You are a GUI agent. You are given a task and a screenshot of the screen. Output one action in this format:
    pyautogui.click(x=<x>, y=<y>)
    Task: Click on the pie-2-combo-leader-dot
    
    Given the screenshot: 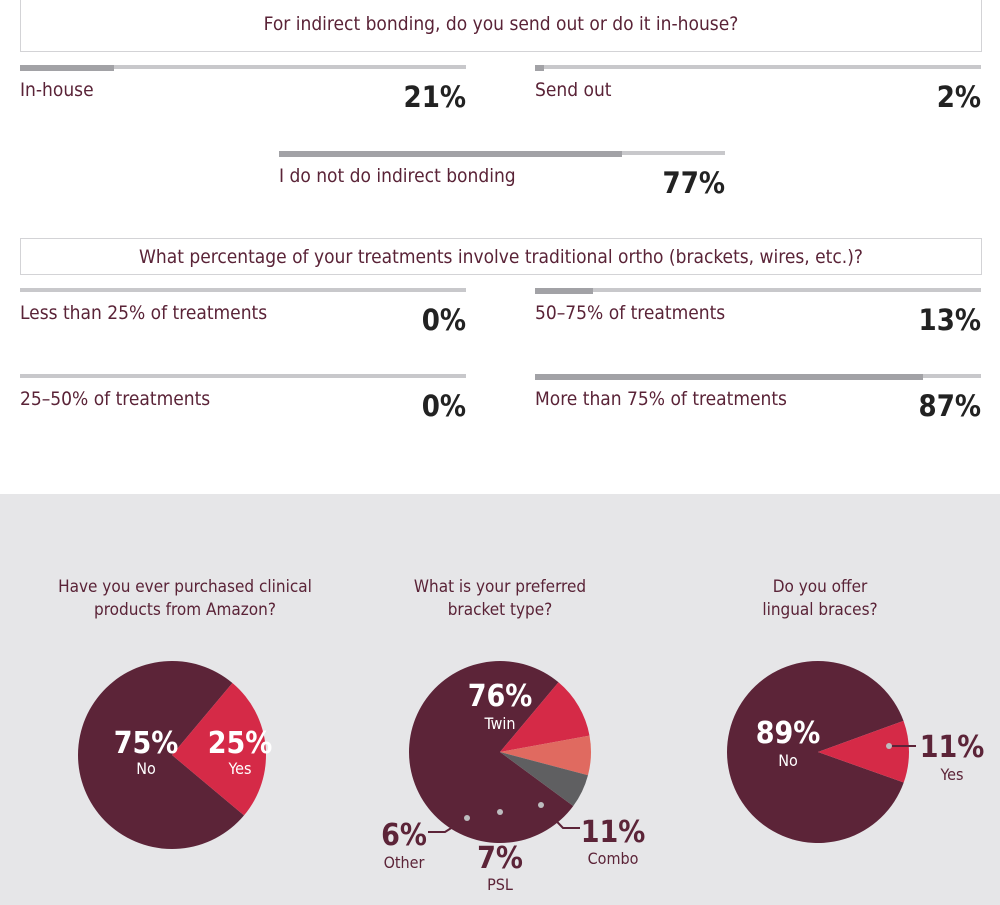 What is the action you would take?
    pyautogui.click(x=541, y=805)
    